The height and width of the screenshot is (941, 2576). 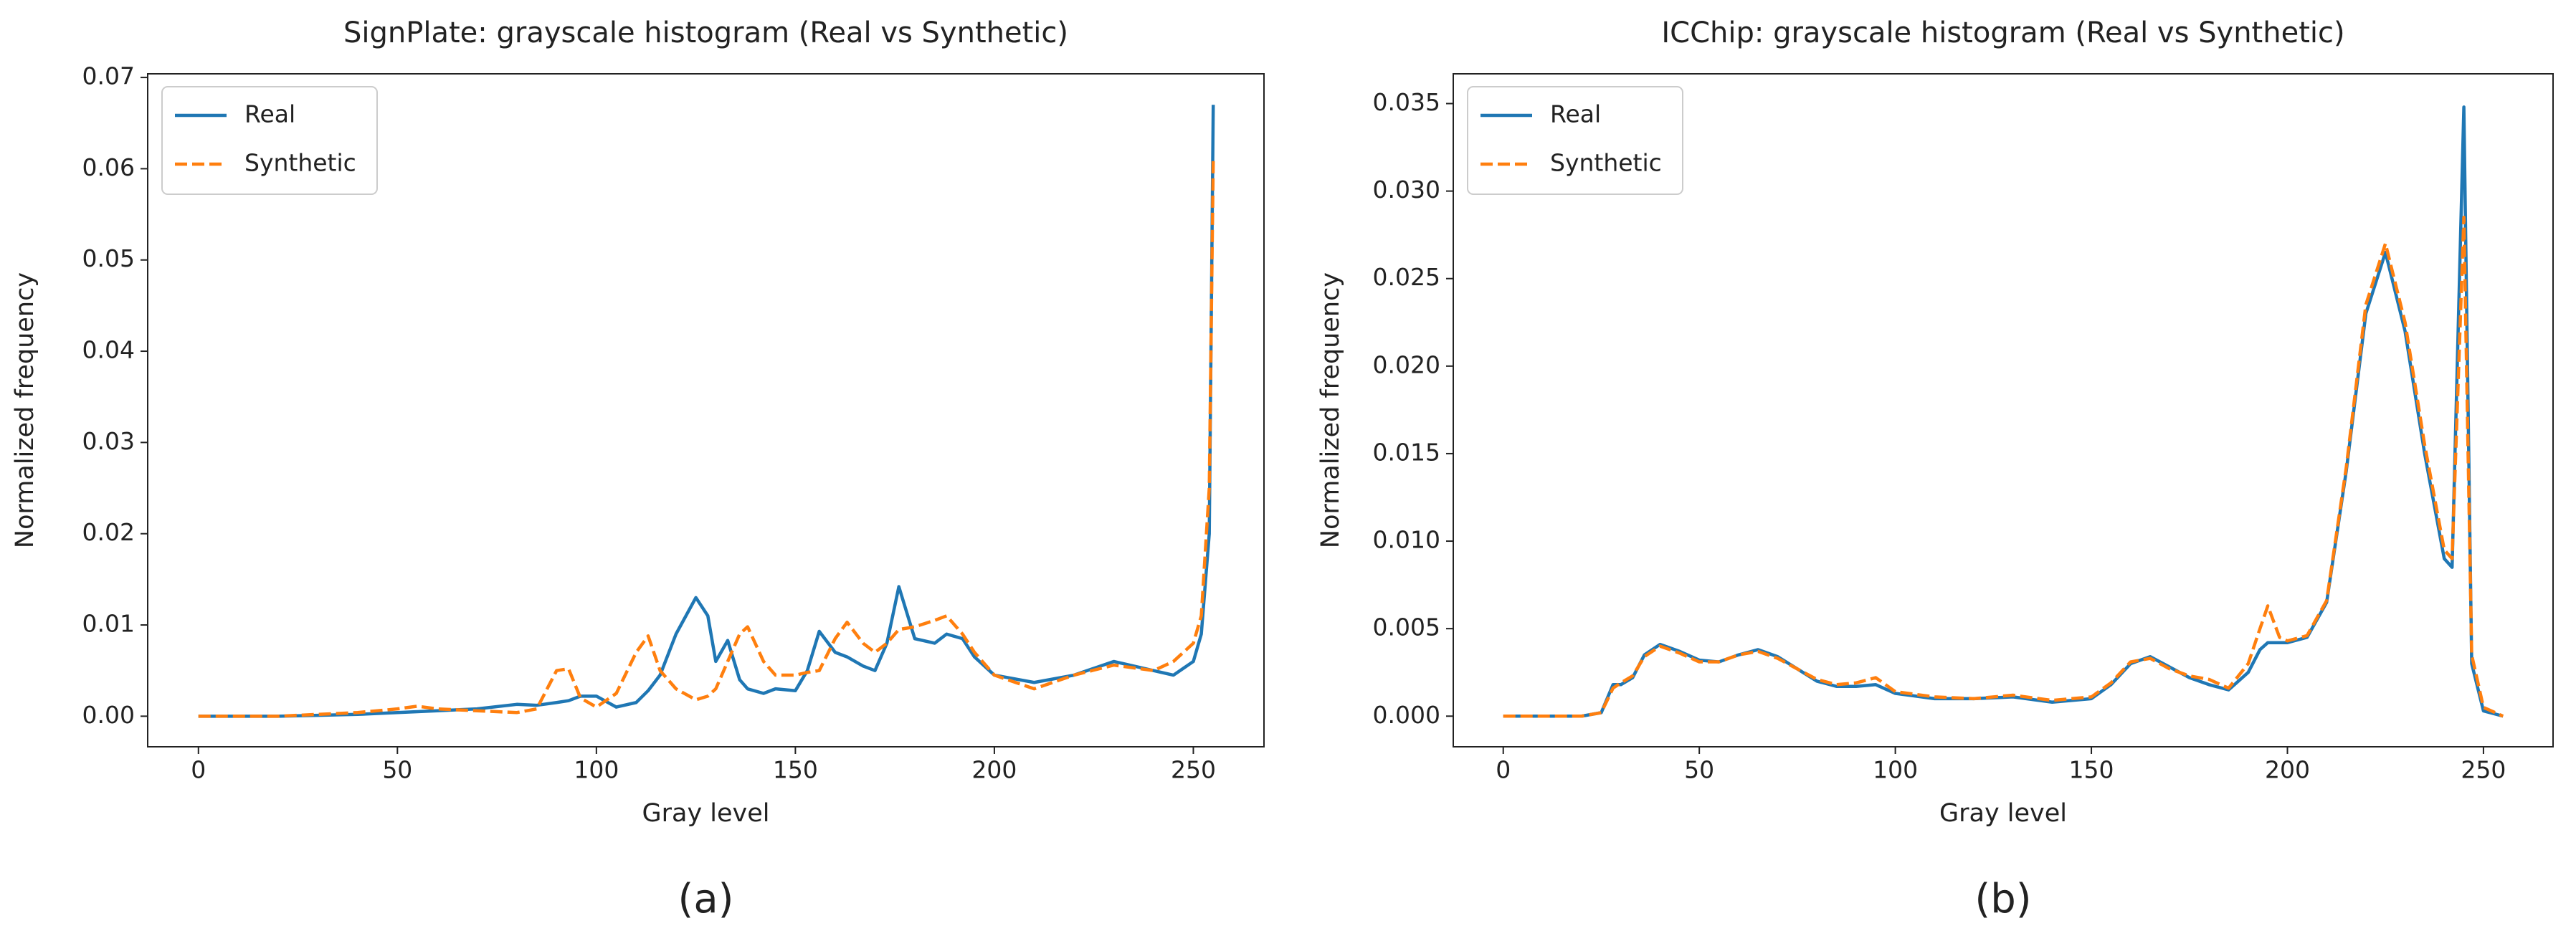 I want to click on y-tick-label: 0.035, so click(x=1406, y=102).